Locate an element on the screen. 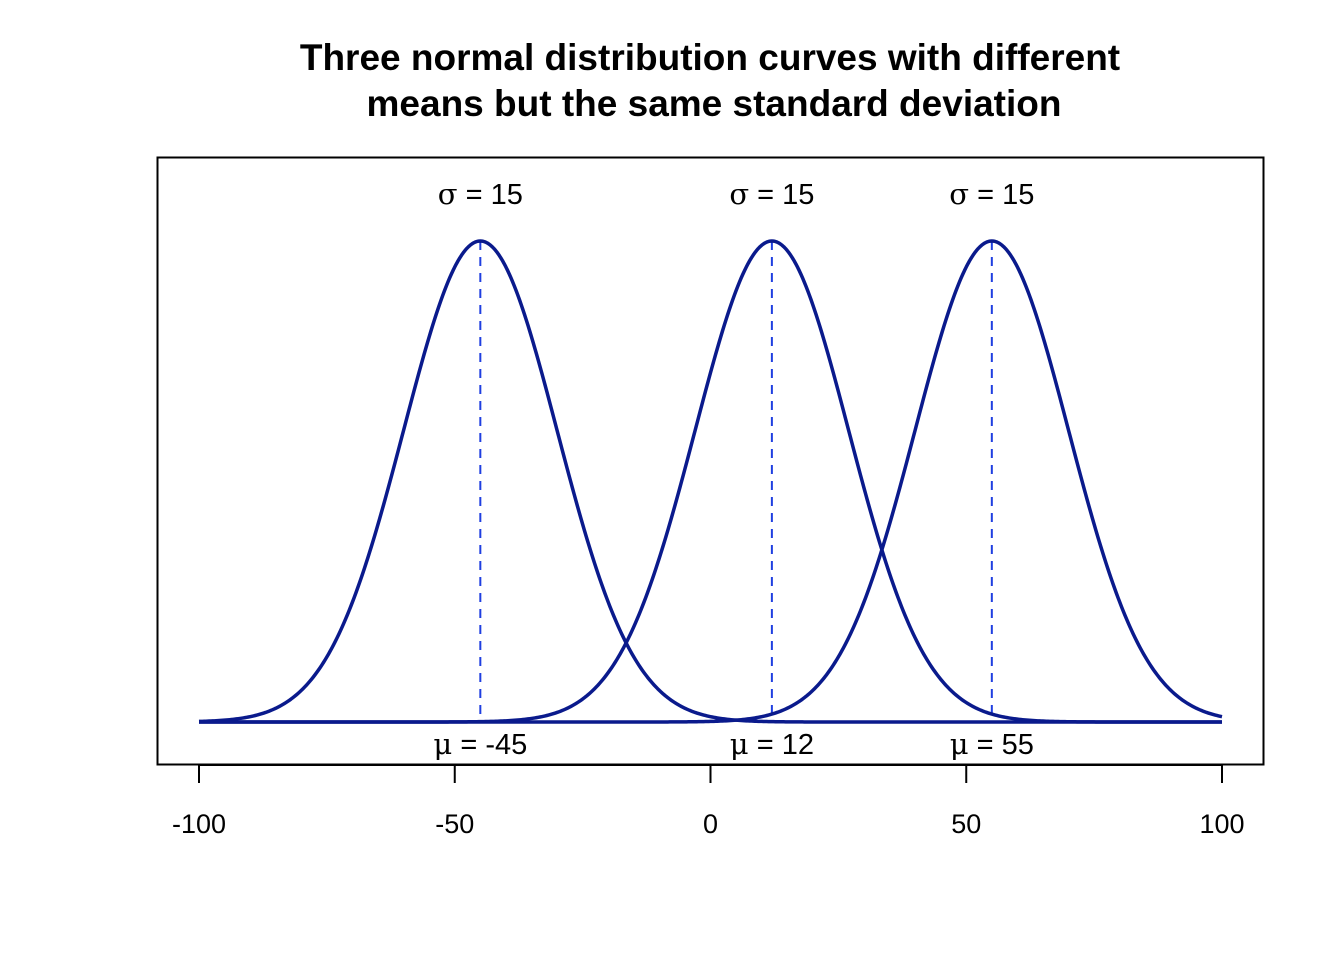 The height and width of the screenshot is (960, 1344). mu-label-1: μ = -45 is located at coordinates (480, 744).